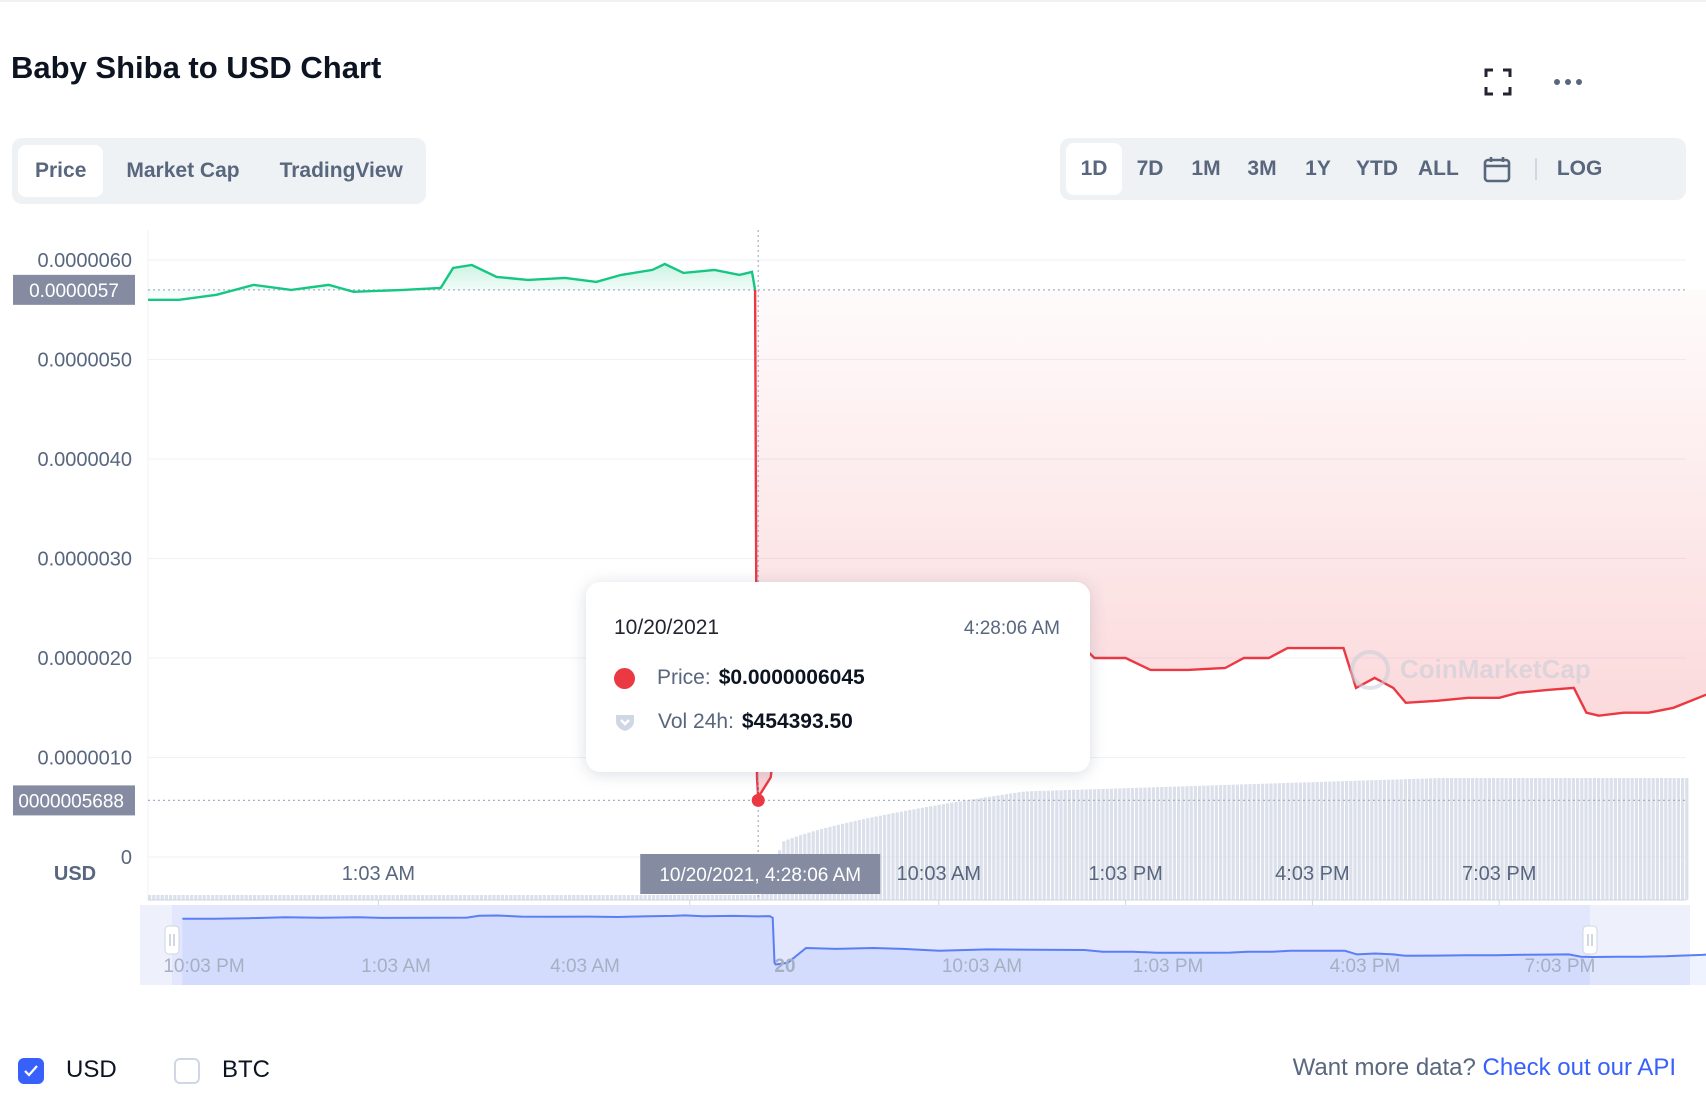 The image size is (1706, 1098). What do you see at coordinates (187, 1071) in the screenshot?
I see `btc-checkbox` at bounding box center [187, 1071].